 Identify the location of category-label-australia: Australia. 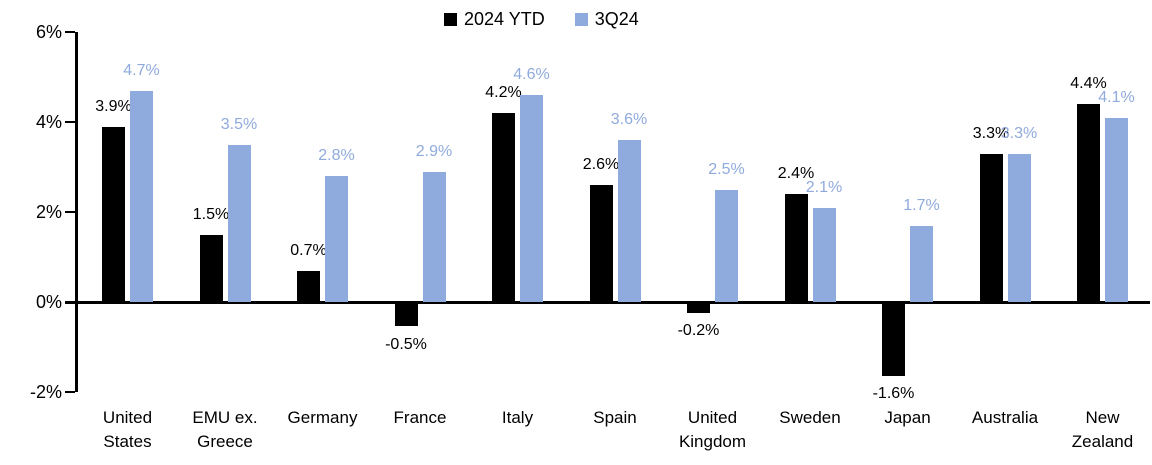
(1005, 418).